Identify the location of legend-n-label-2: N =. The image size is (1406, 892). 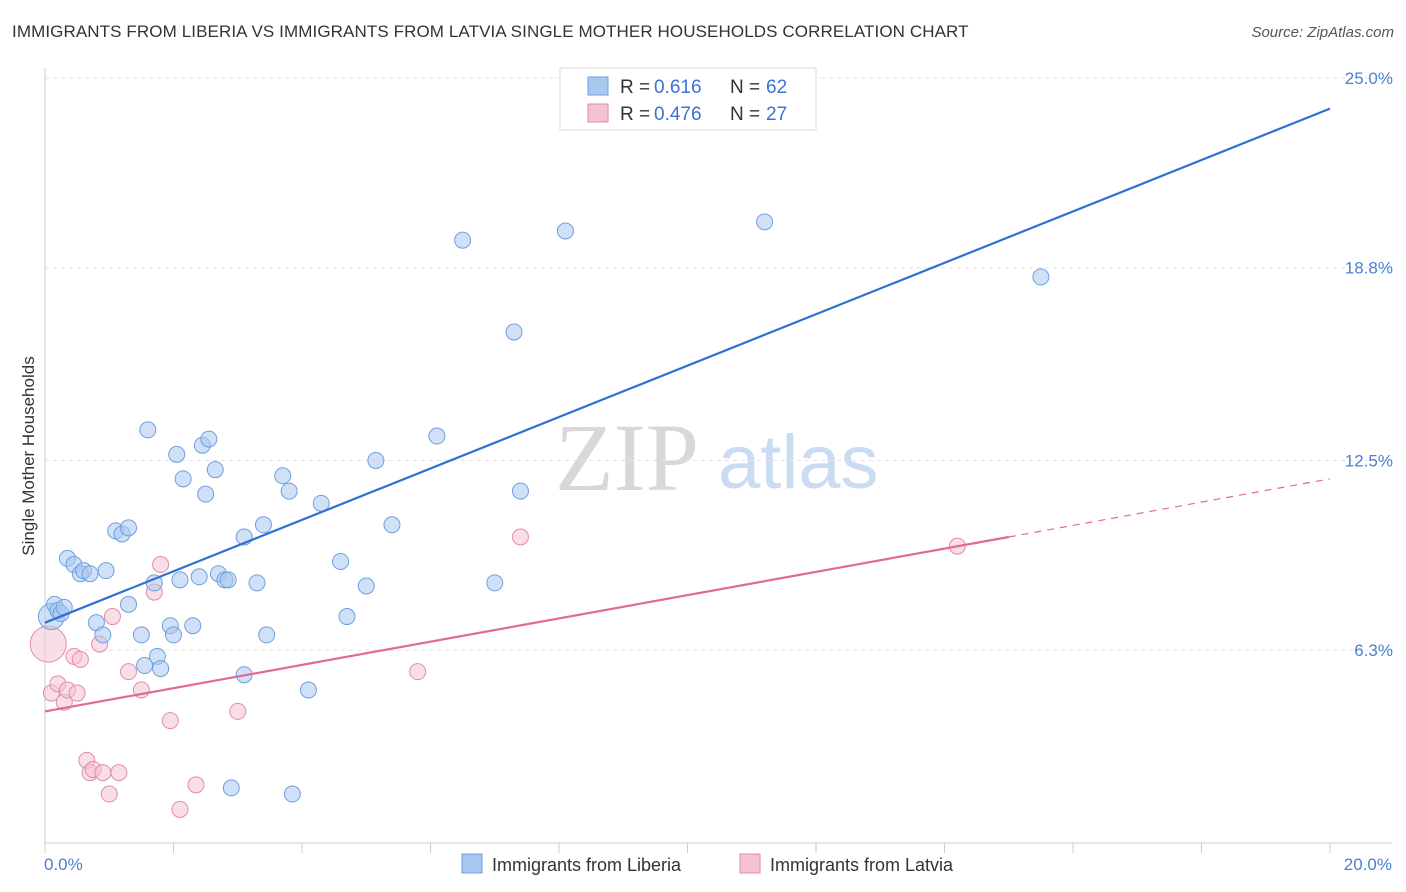
(745, 114).